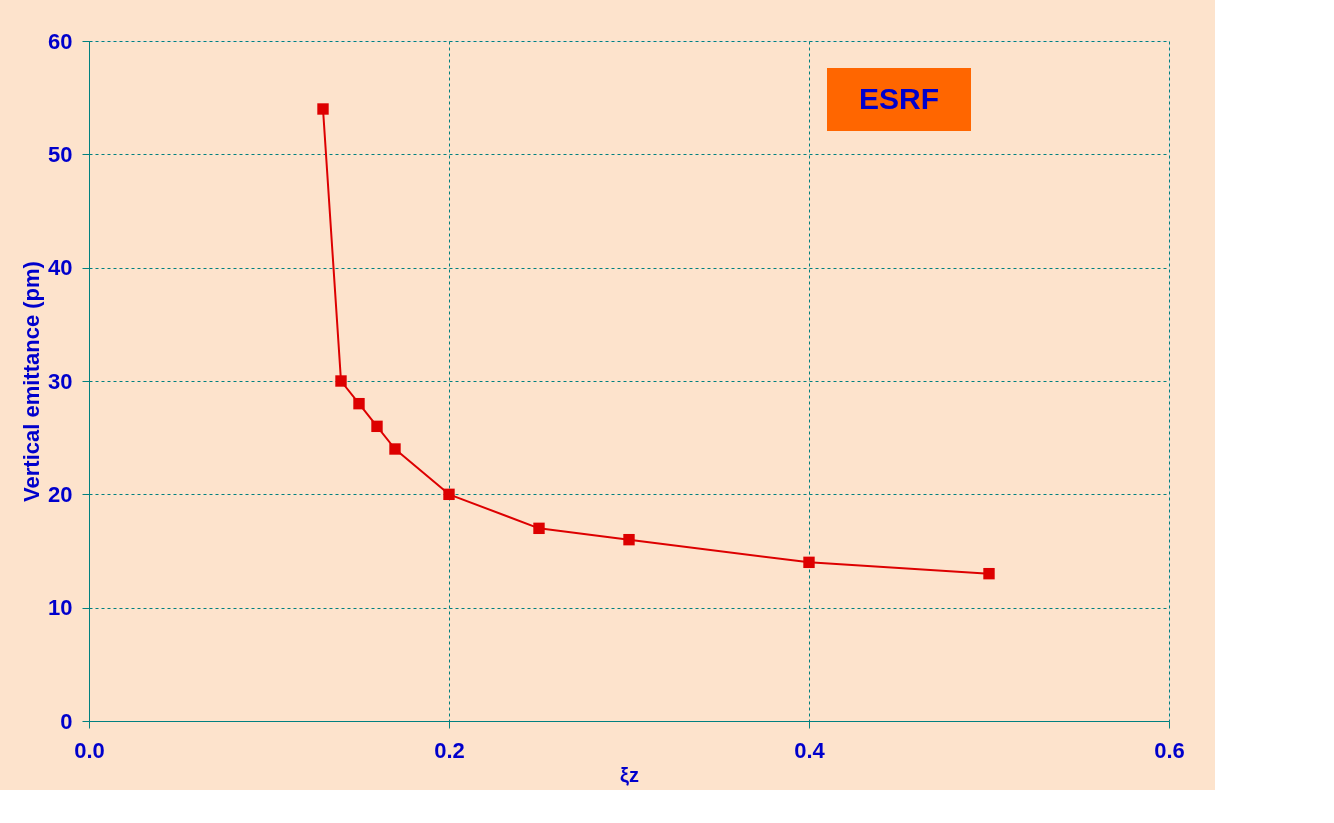  I want to click on y-tick-label: 40, so click(60, 268).